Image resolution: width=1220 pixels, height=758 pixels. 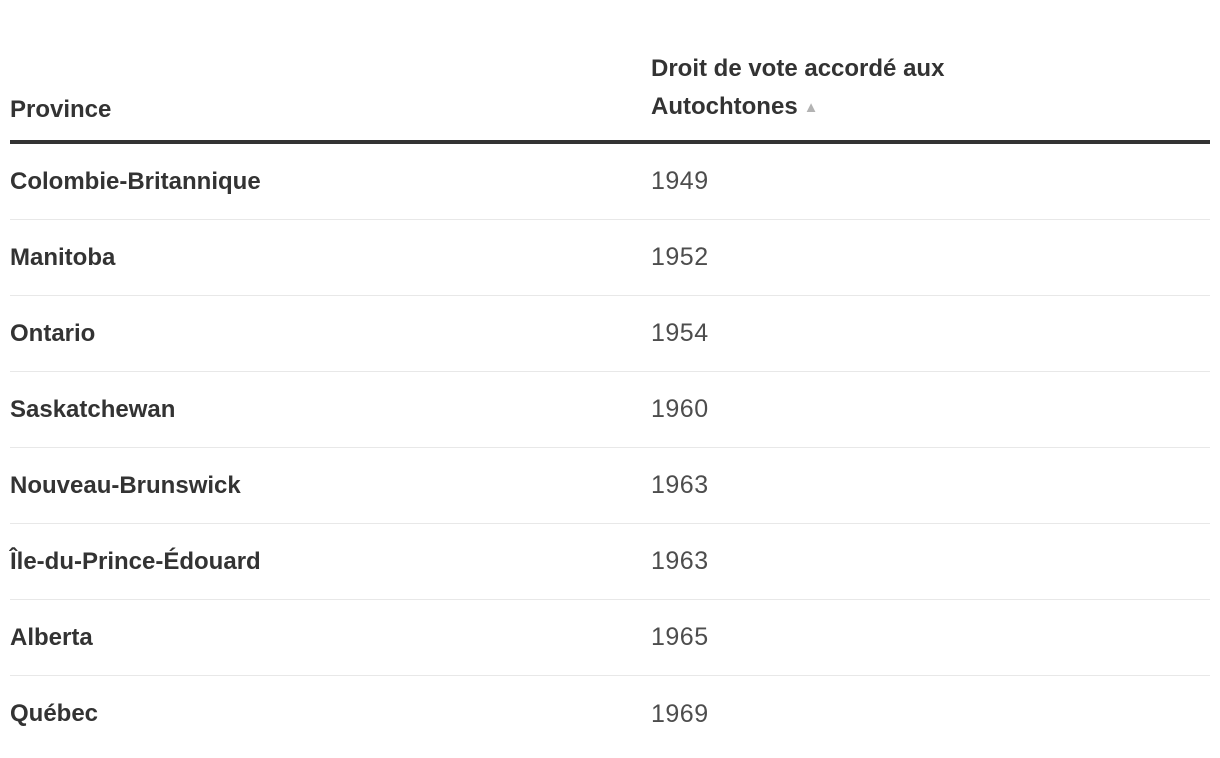 I want to click on year-cell: 1969, so click(x=680, y=713).